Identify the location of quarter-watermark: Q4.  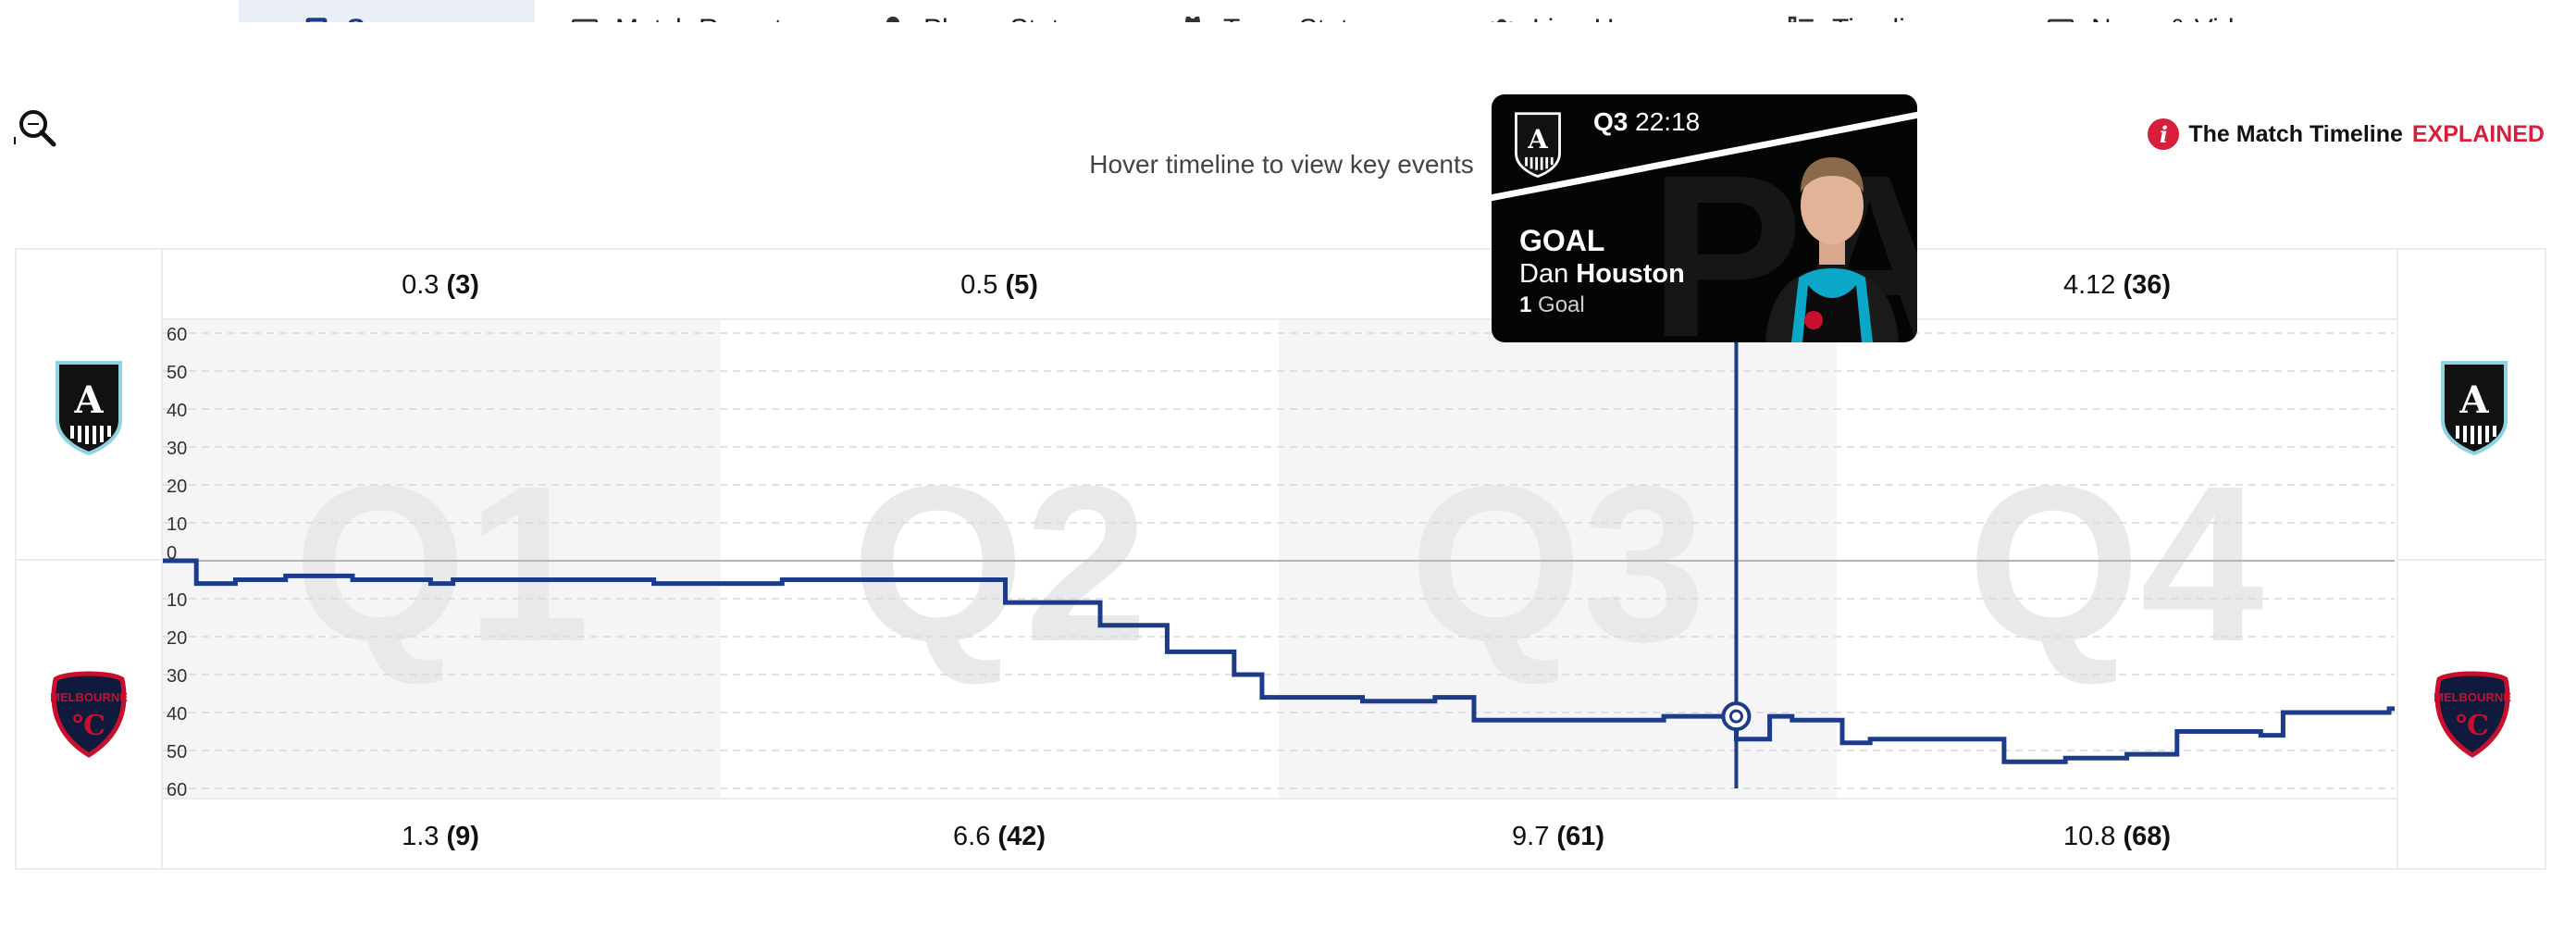
(2115, 564).